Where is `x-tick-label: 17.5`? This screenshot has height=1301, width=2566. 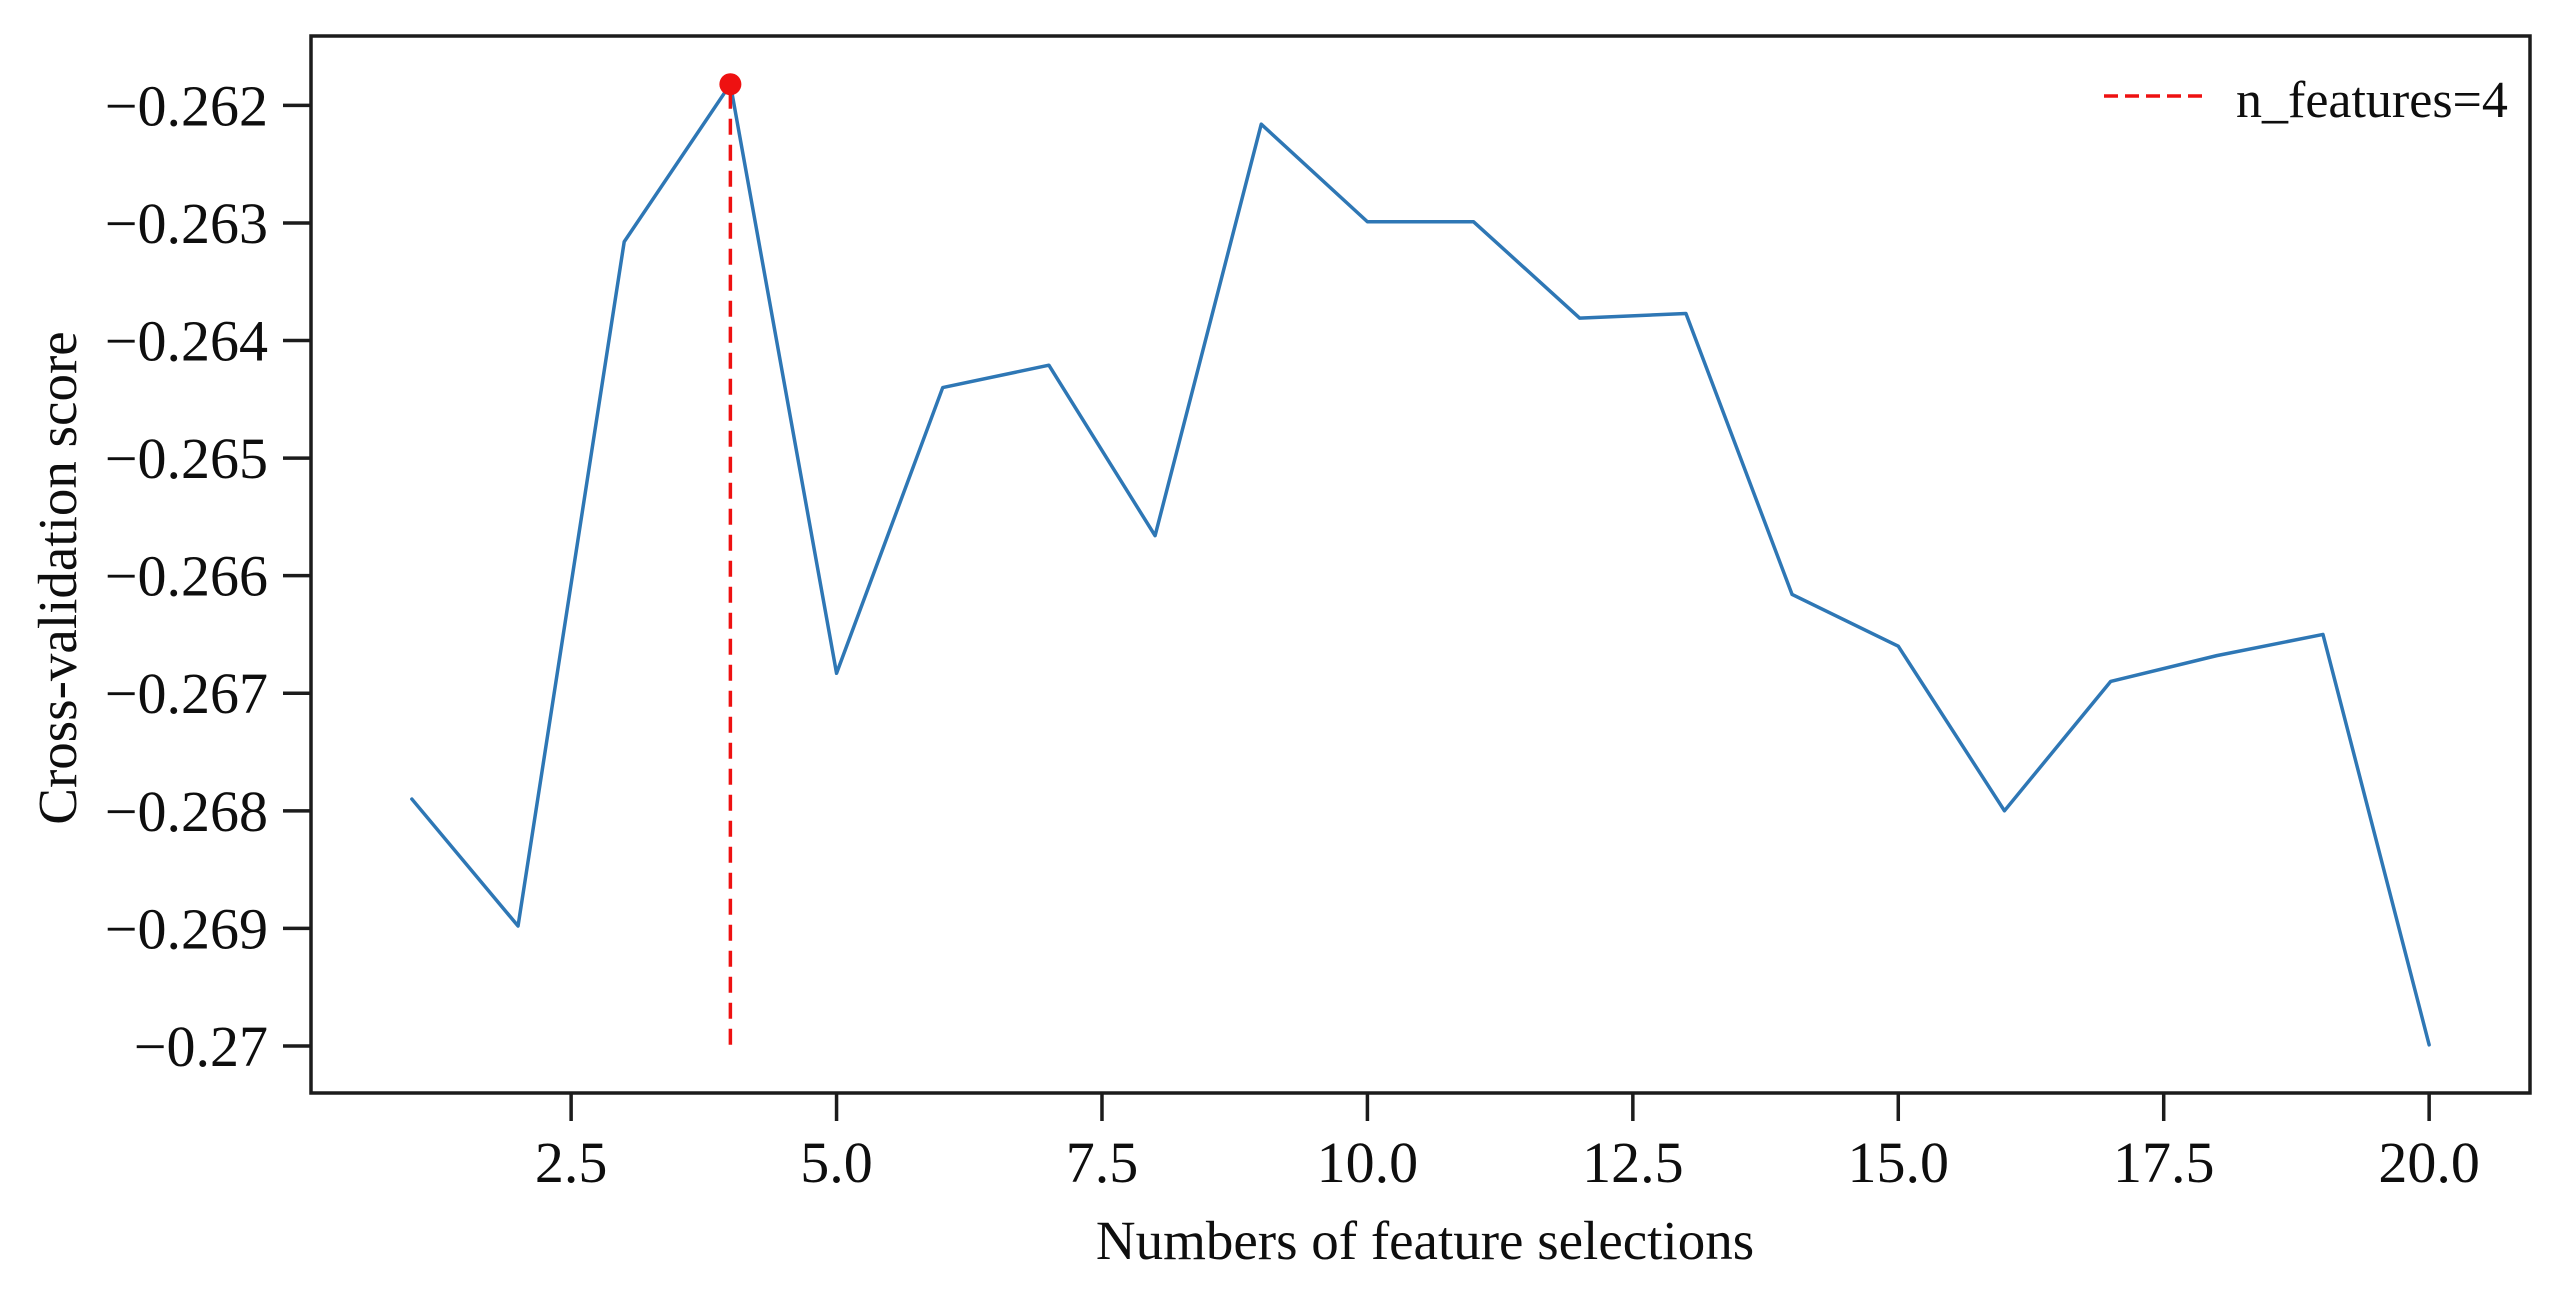
x-tick-label: 17.5 is located at coordinates (2164, 1162).